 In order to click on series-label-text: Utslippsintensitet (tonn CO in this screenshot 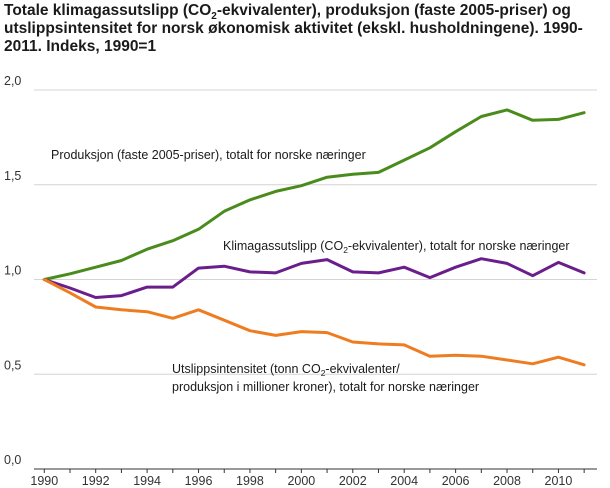, I will do `click(246, 369)`.